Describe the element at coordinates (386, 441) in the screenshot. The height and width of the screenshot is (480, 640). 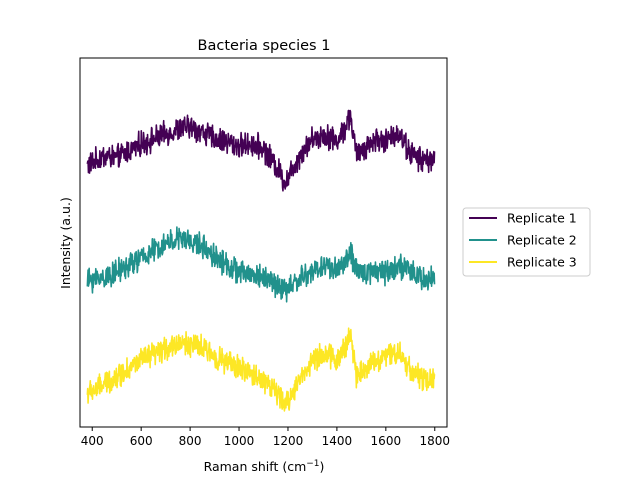
I see `x-tick-label: 1600` at that location.